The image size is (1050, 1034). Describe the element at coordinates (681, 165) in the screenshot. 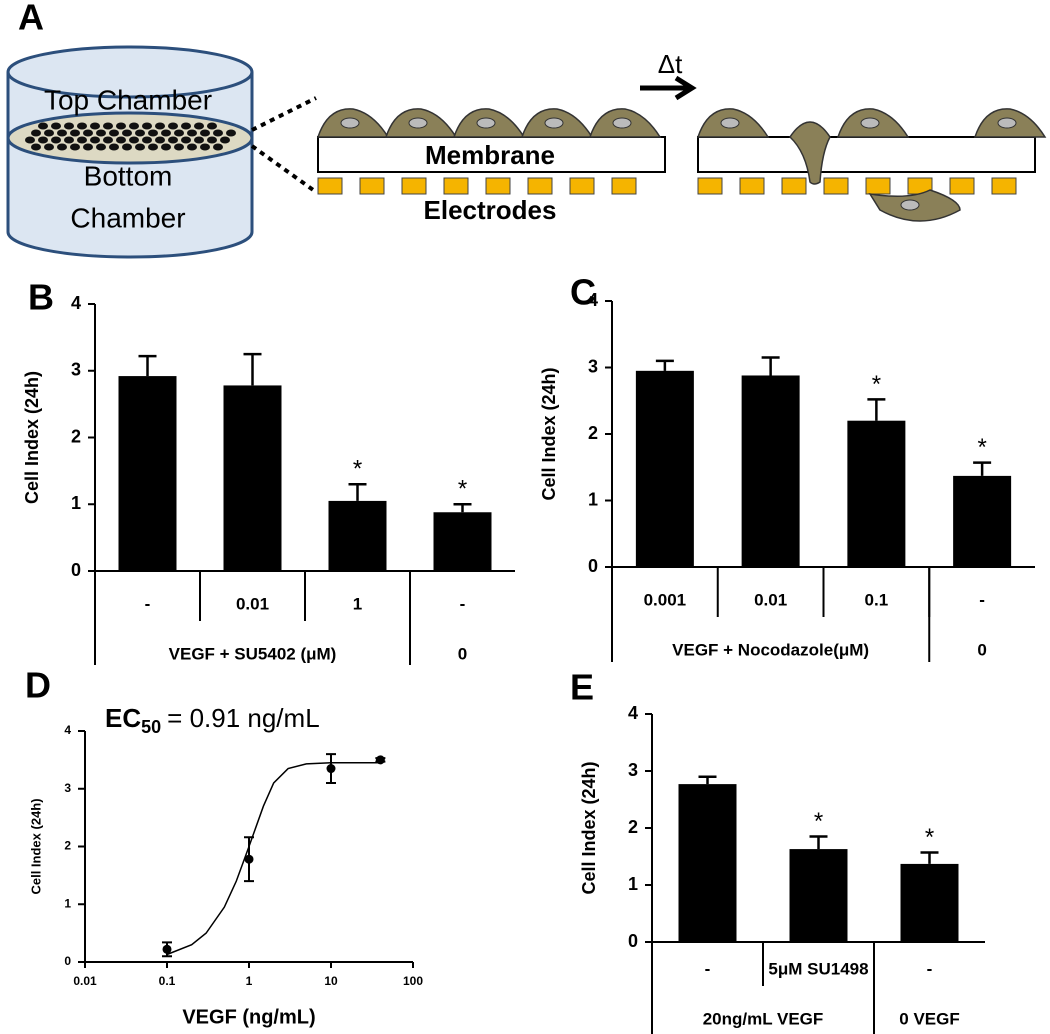

I see `cells` at that location.